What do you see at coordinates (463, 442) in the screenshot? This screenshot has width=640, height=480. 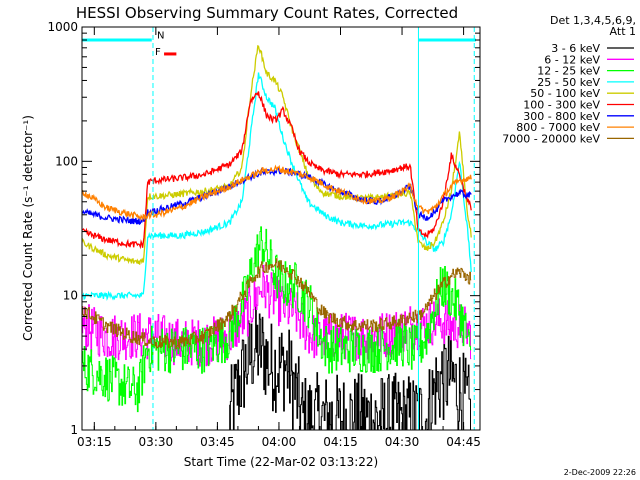 I see `x-tick-label-7: 04:45` at bounding box center [463, 442].